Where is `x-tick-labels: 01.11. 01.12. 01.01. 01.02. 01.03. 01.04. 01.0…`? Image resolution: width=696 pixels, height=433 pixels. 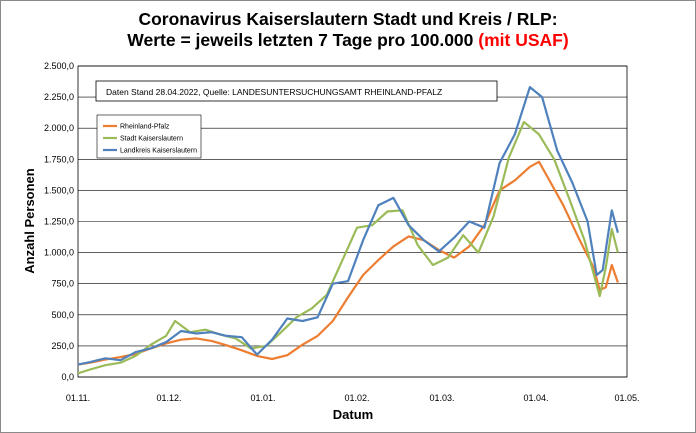
x-tick-labels: 01.11. 01.12. 01.01. 01.02. 01.03. 01.04. 01.0… is located at coordinates (353, 398).